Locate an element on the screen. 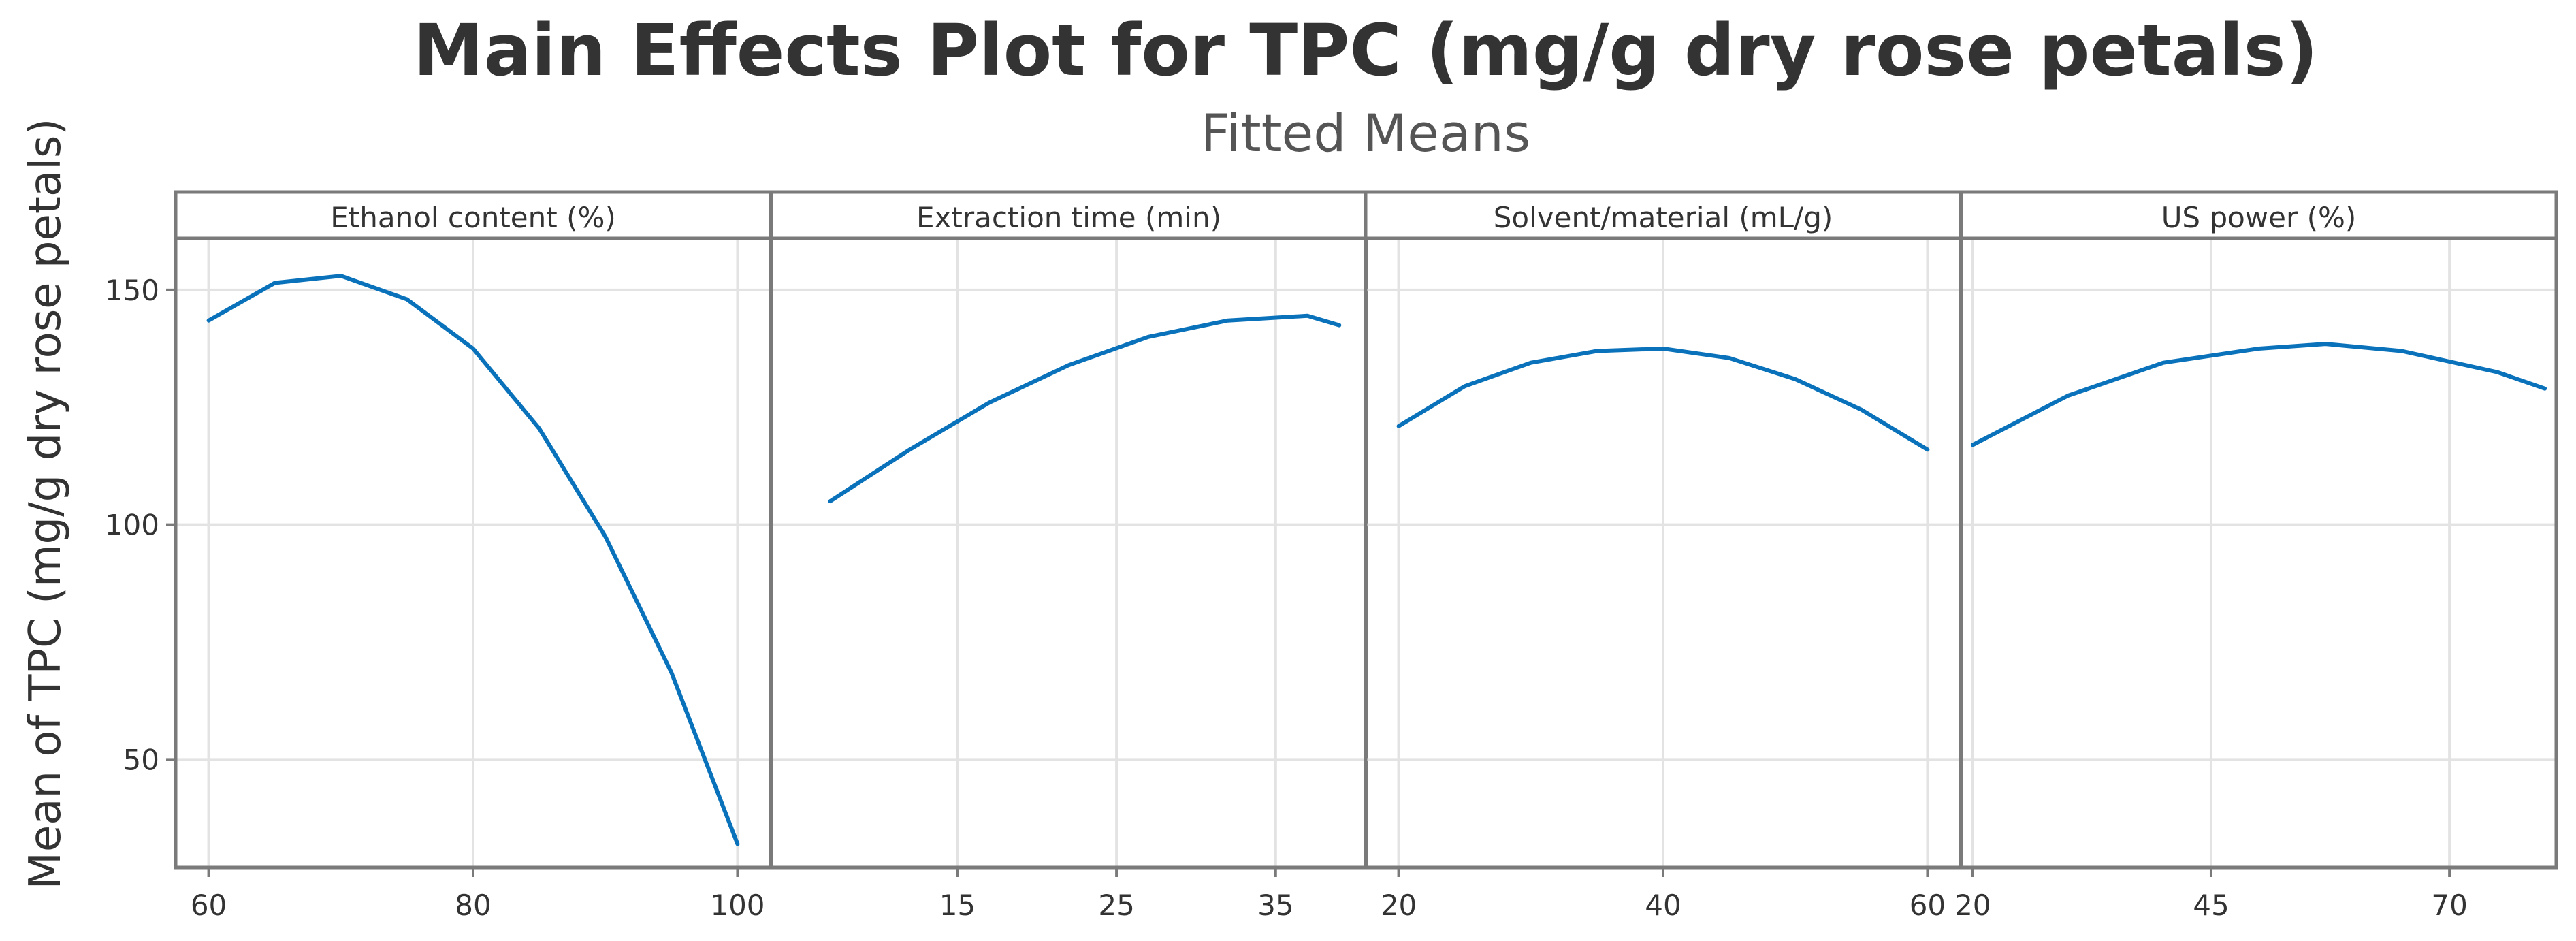  panel-title: Extraction time (min) is located at coordinates (1068, 217).